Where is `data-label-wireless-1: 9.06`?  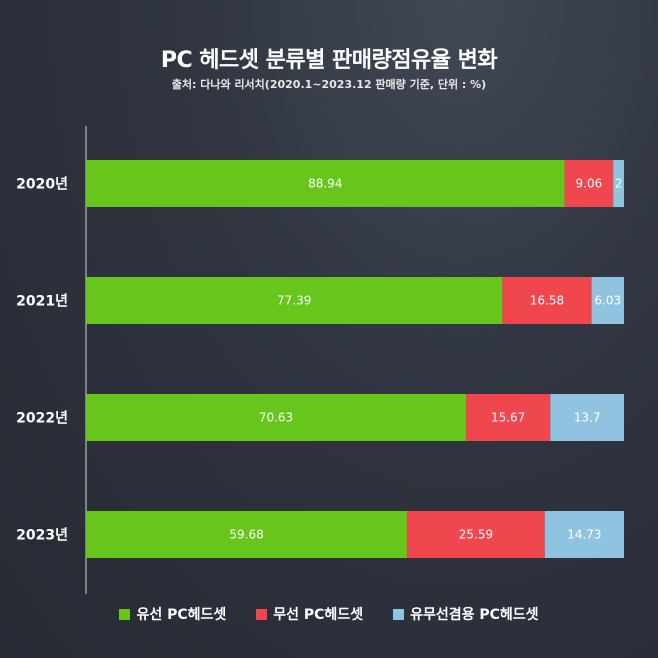 data-label-wireless-1: 9.06 is located at coordinates (589, 184).